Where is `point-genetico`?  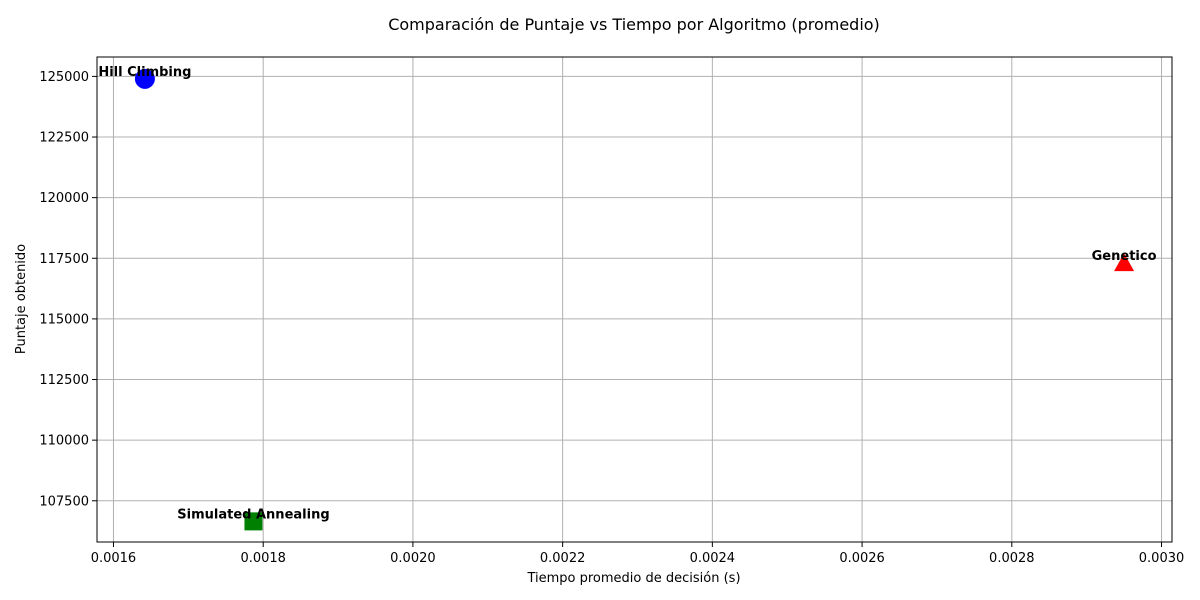 point-genetico is located at coordinates (1124, 262).